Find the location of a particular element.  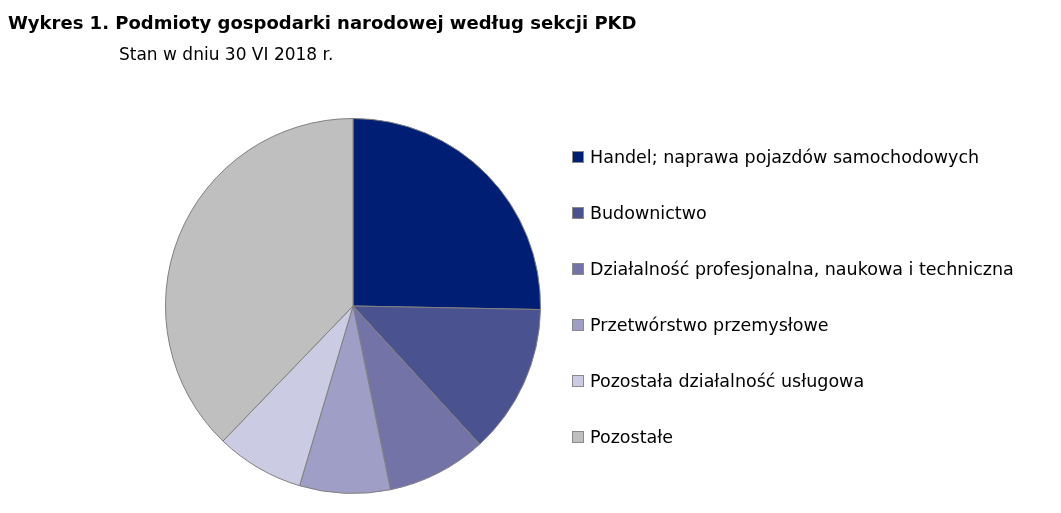

legend-label: Działalność profesjonalna, naukowa i techniczna is located at coordinates (802, 269).